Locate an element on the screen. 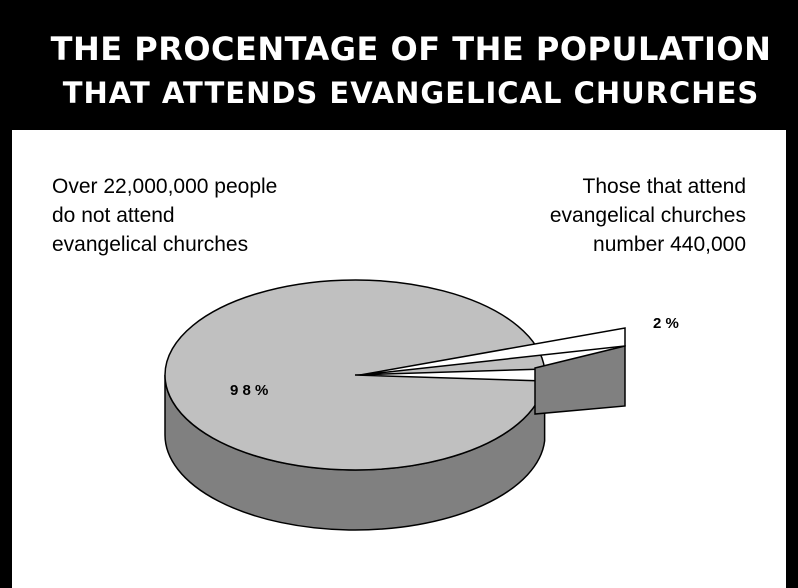  annotation-line: Over 22,000,000 people is located at coordinates (165, 186).